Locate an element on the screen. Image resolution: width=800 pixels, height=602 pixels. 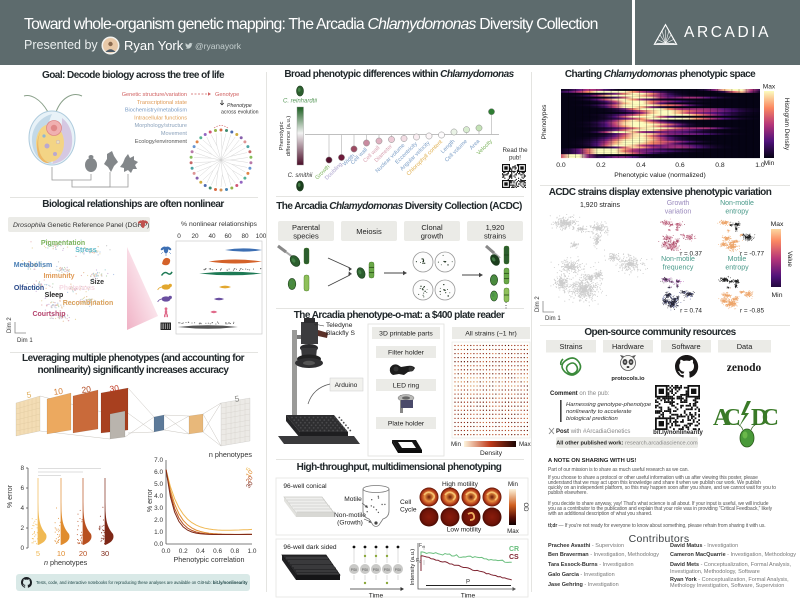
svg-text: Fm is located at coordinates (422, 546).